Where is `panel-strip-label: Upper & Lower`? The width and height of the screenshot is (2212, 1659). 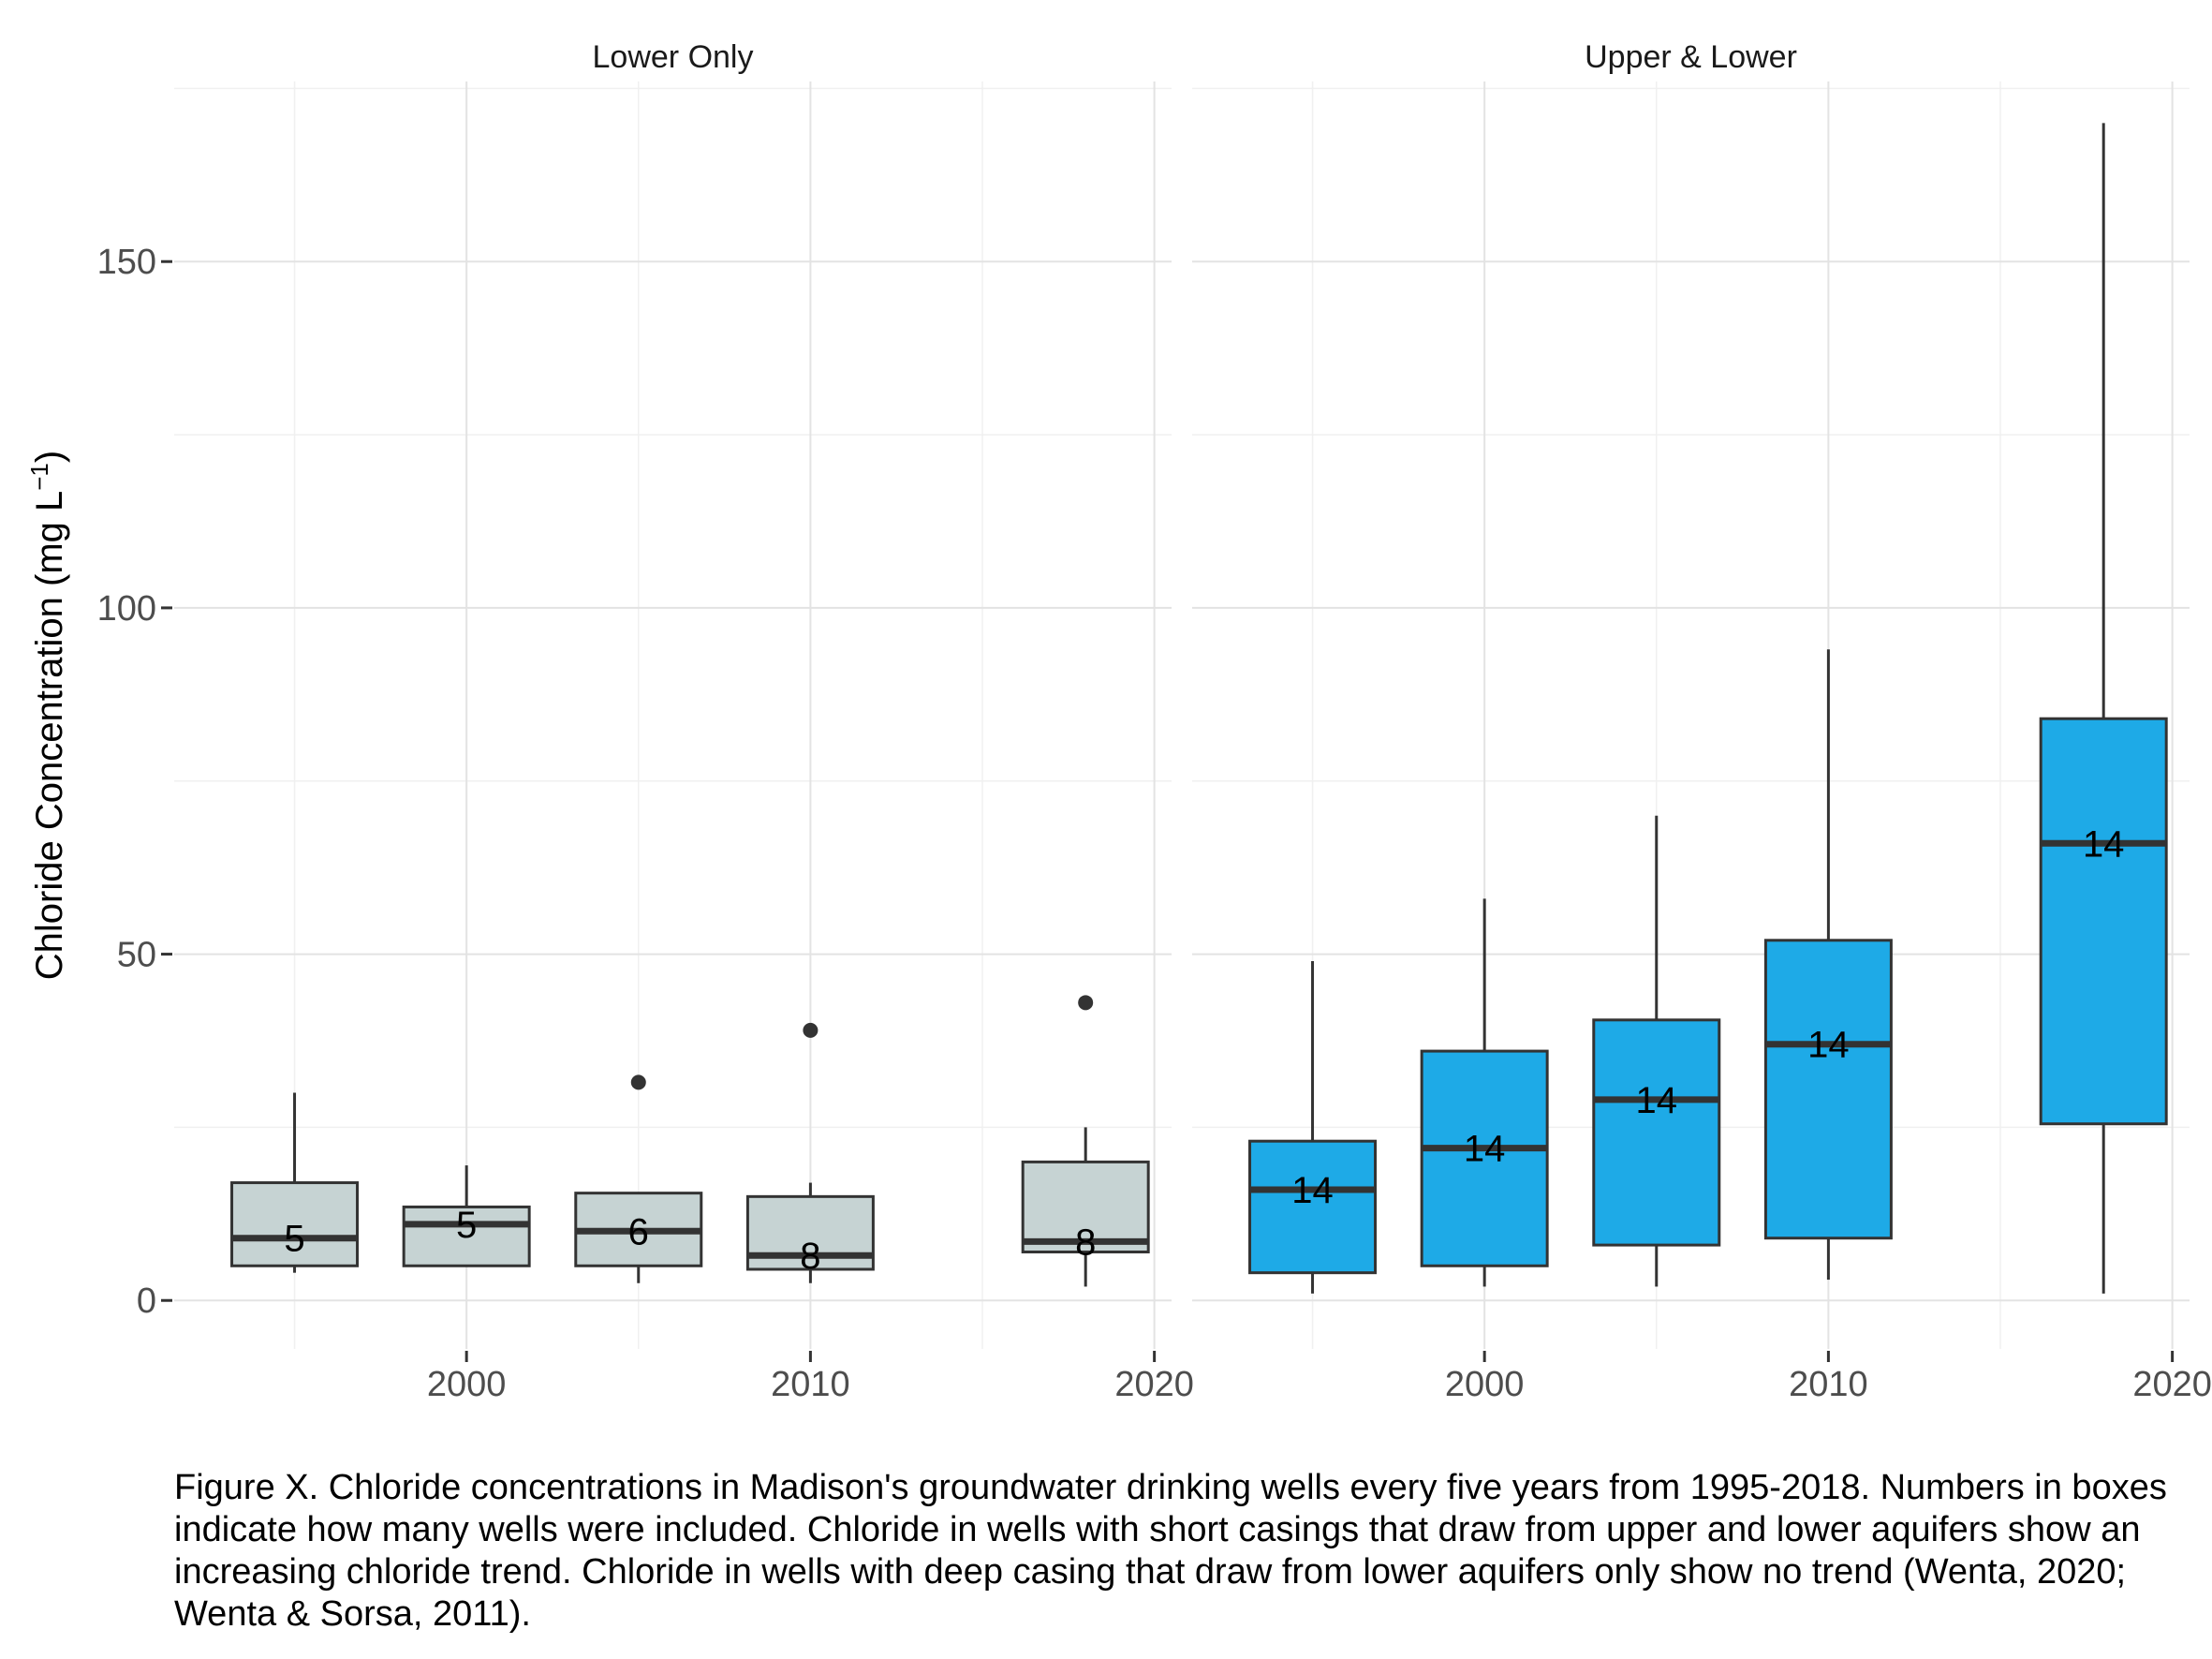 panel-strip-label: Upper & Lower is located at coordinates (1691, 57).